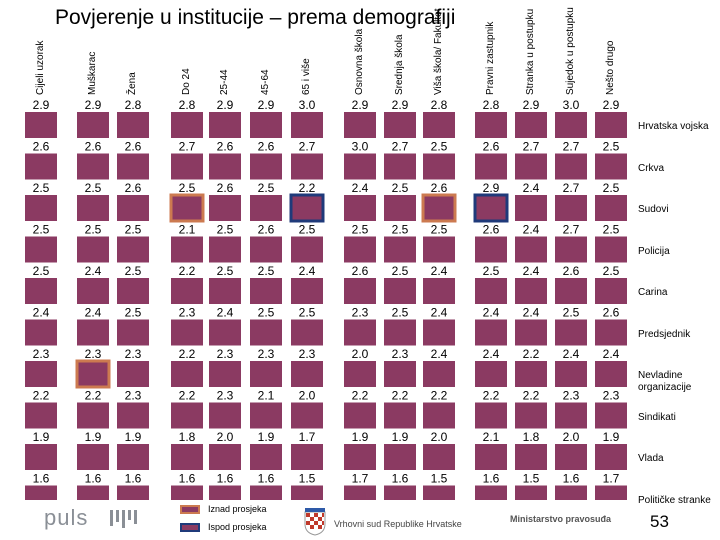 The width and height of the screenshot is (720, 540). I want to click on cell-value: 1.5, so click(307, 479).